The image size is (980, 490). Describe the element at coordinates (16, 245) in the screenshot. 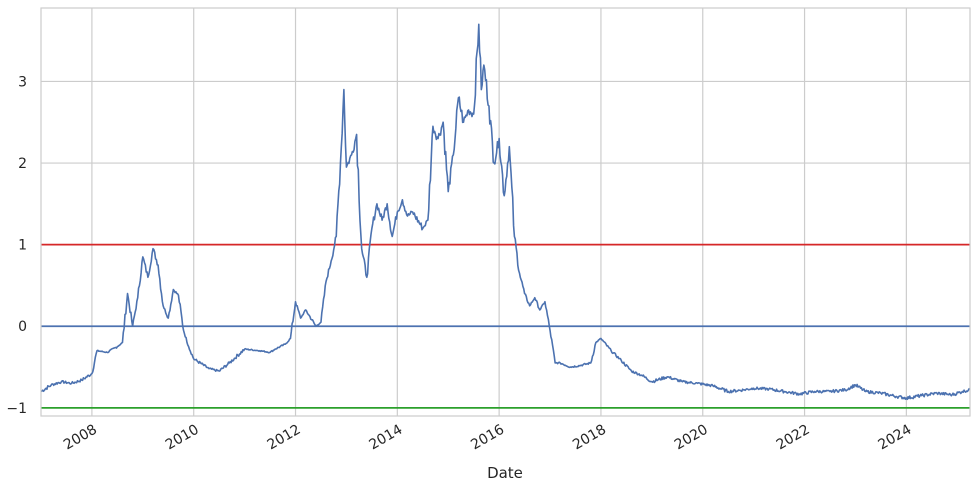

I see `y-tick-labels: −1 0 1 2 3` at that location.